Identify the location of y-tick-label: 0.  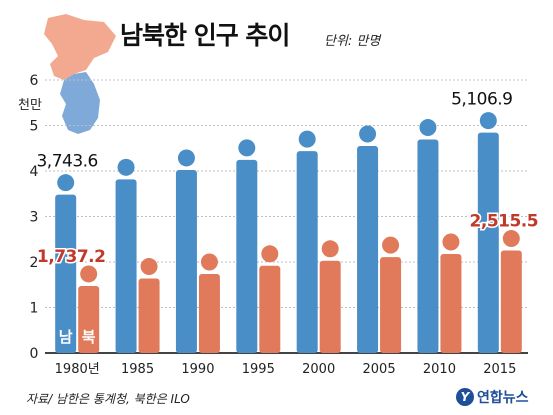
(34, 354).